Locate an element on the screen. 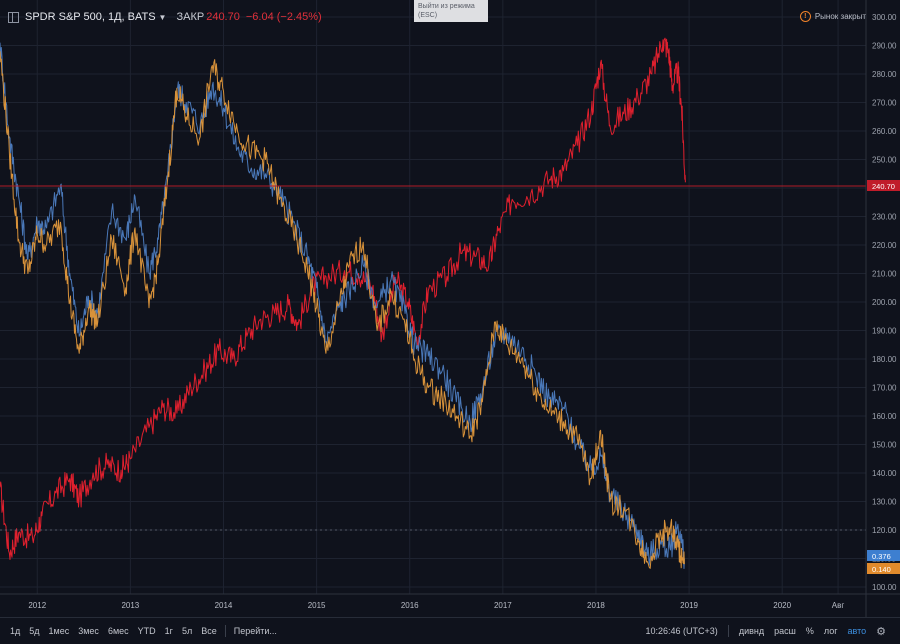 This screenshot has width=900, height=644. chevron-down-icon: ▼ is located at coordinates (162, 17).